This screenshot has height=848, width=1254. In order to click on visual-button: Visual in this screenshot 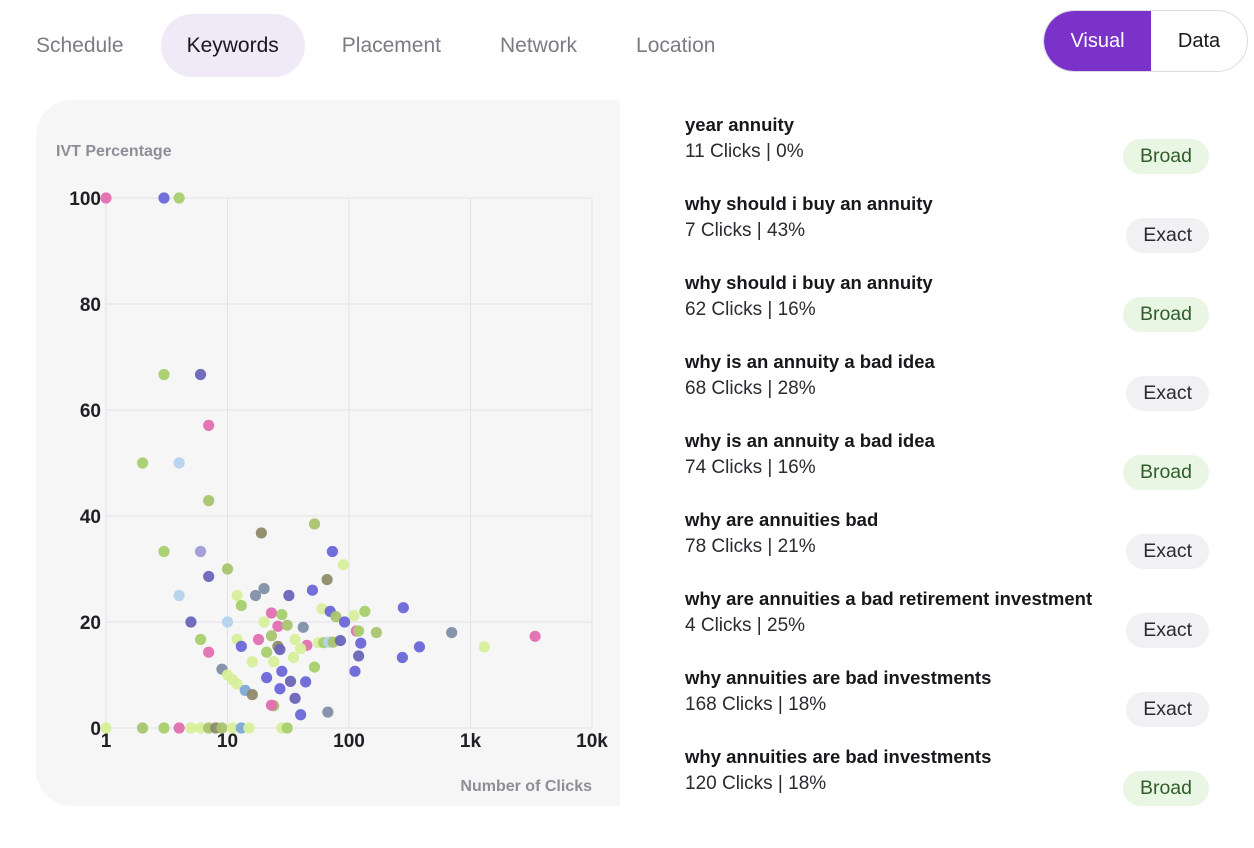, I will do `click(1097, 41)`.